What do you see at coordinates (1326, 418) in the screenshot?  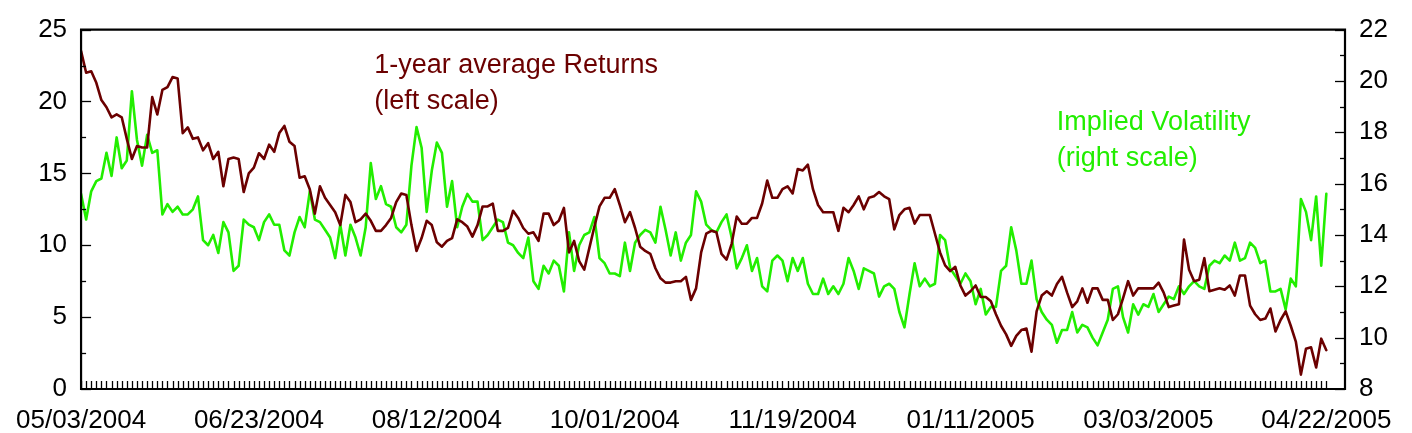 I see `x-tick-label: 04/22/2005` at bounding box center [1326, 418].